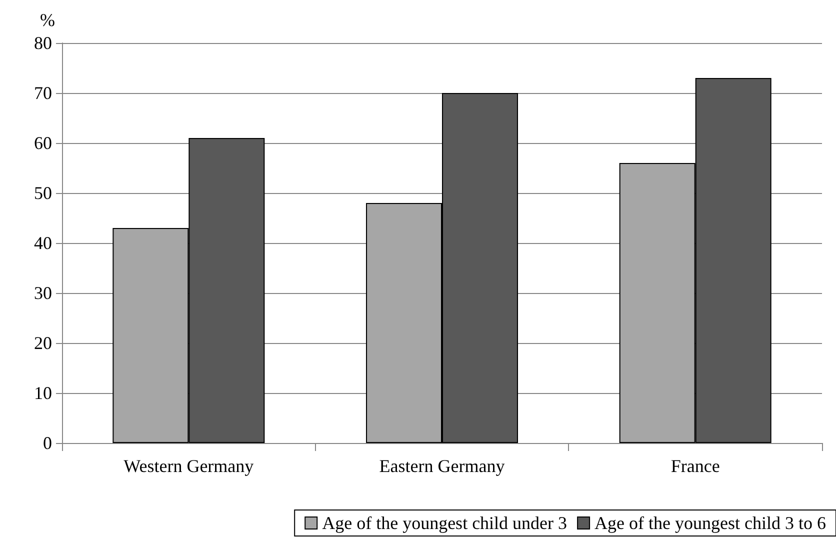  What do you see at coordinates (695, 466) in the screenshot?
I see `x-tick-label: France` at bounding box center [695, 466].